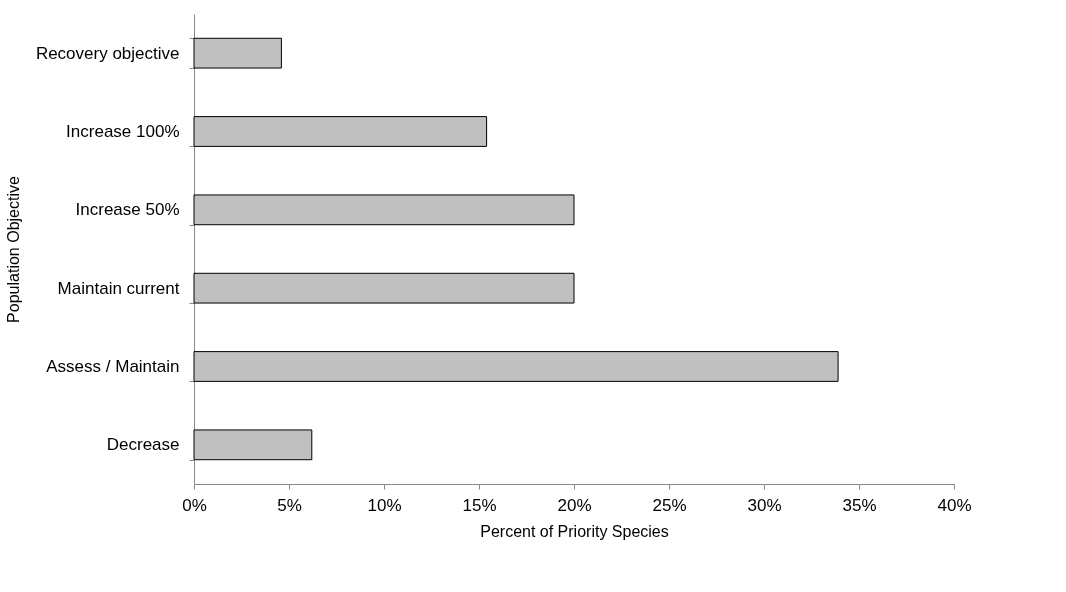 The height and width of the screenshot is (592, 1066). Describe the element at coordinates (384, 505) in the screenshot. I see `x-tick-label: 10%` at that location.